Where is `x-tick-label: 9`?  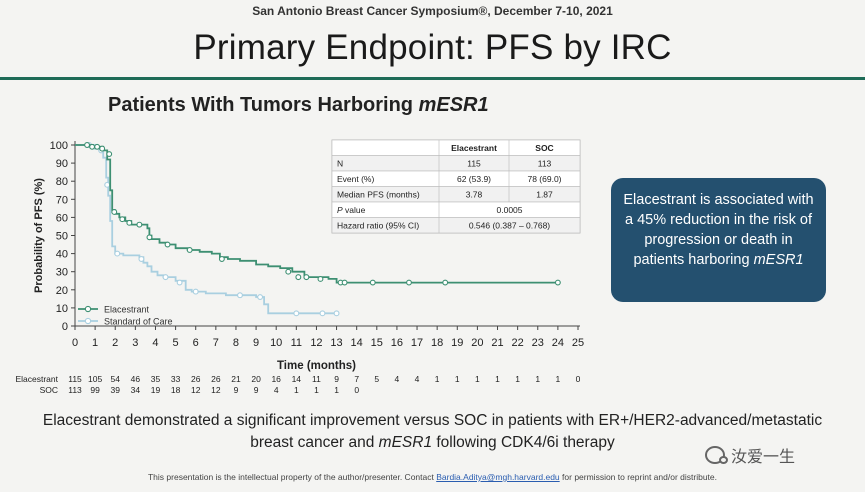
x-tick-label: 9 is located at coordinates (256, 343).